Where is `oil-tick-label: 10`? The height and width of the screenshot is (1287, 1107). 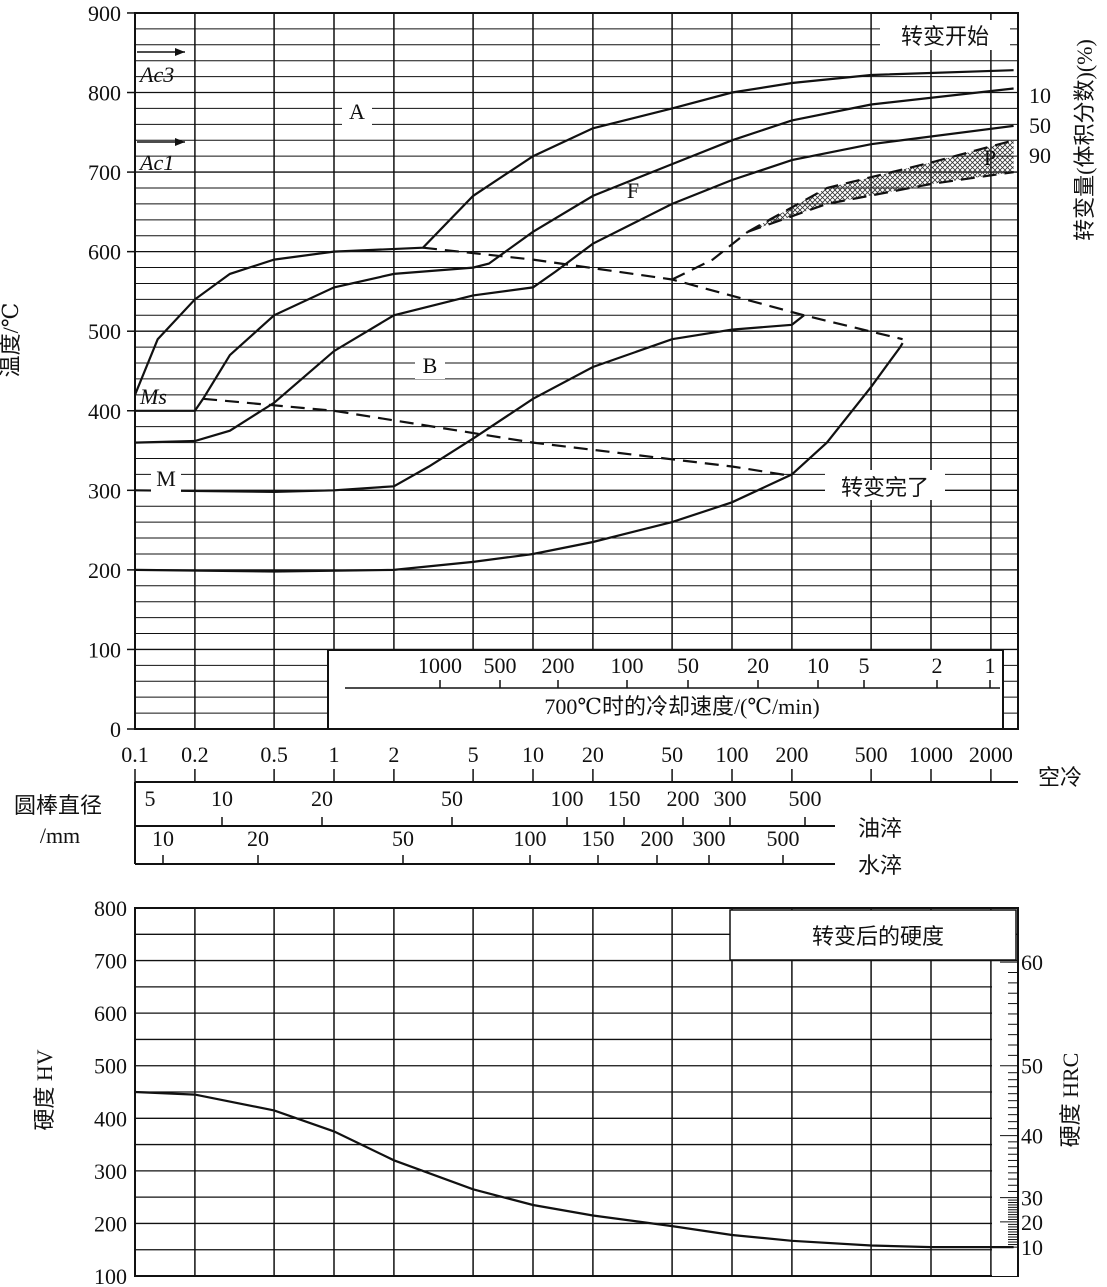
oil-tick-label: 10 is located at coordinates (222, 798).